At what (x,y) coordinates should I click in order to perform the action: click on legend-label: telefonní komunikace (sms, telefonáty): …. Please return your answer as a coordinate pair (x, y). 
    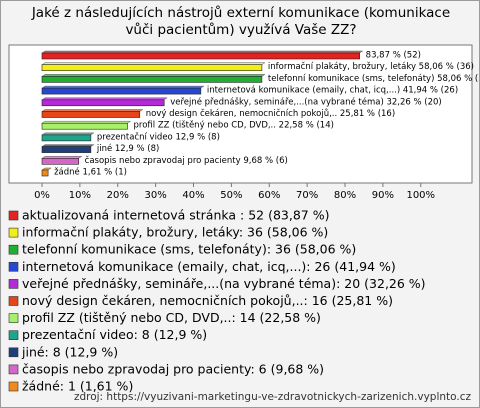
    Looking at the image, I should click on (189, 249).